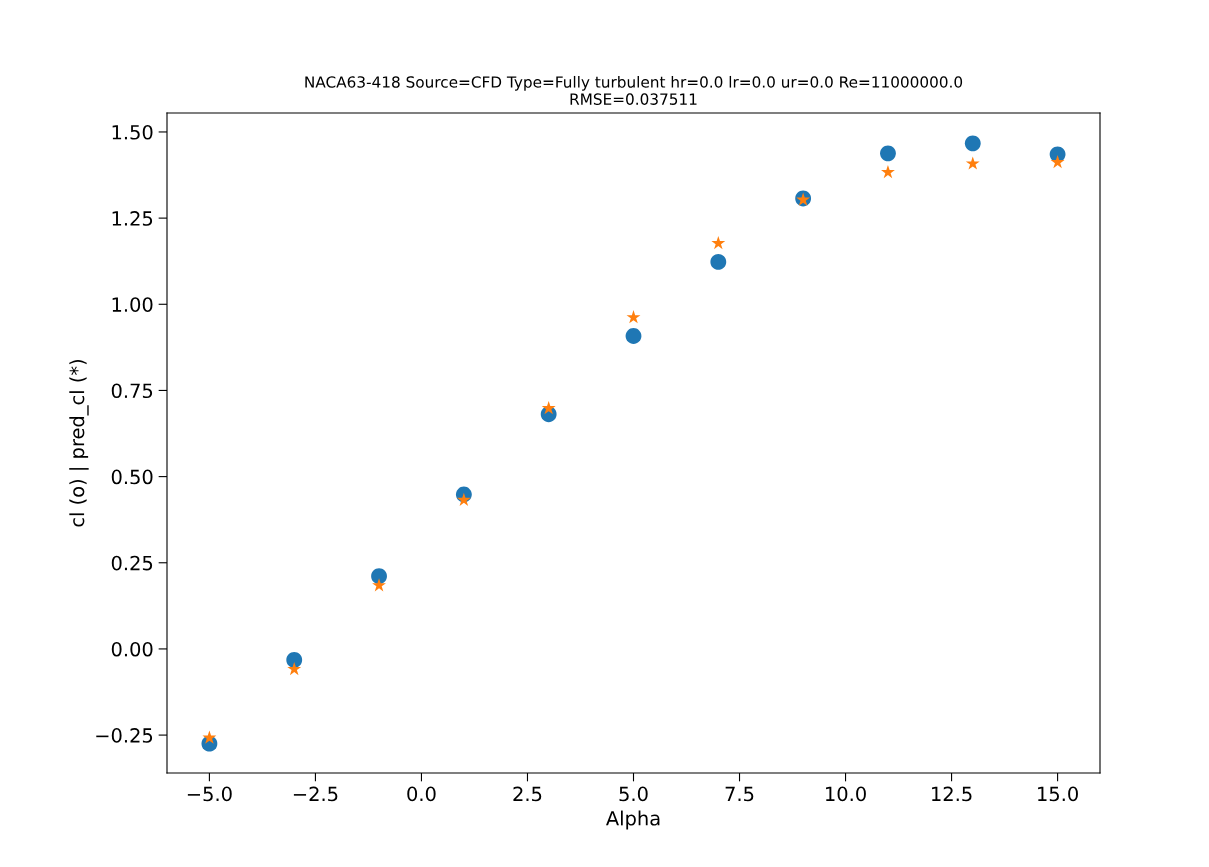 This screenshot has height=867, width=1209. Describe the element at coordinates (952, 794) in the screenshot. I see `x-tick-label: 12.5` at that location.